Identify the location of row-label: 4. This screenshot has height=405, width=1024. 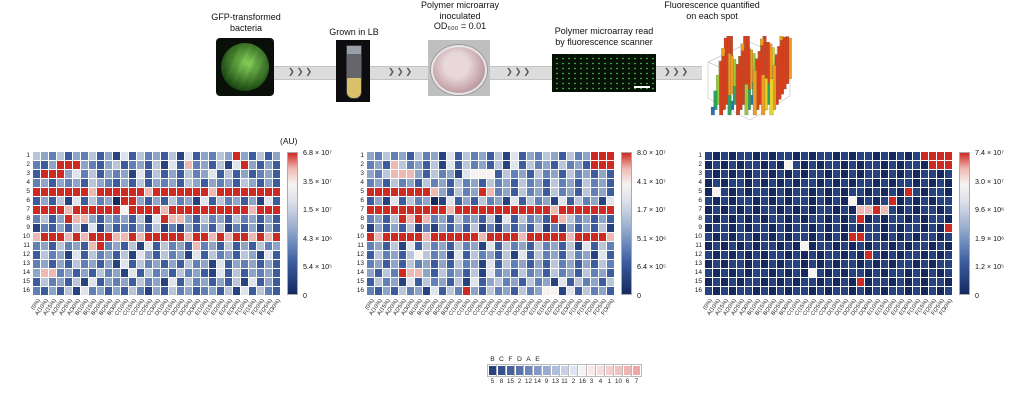
(700, 182).